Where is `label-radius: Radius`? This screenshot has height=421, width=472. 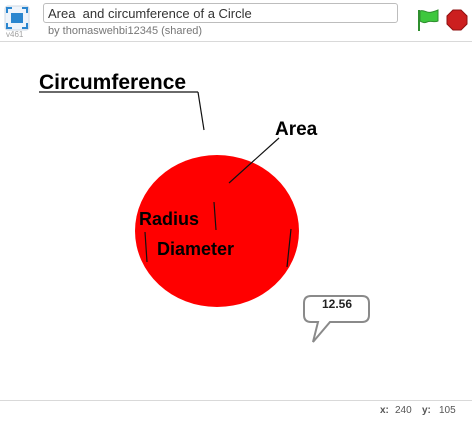 label-radius: Radius is located at coordinates (169, 219).